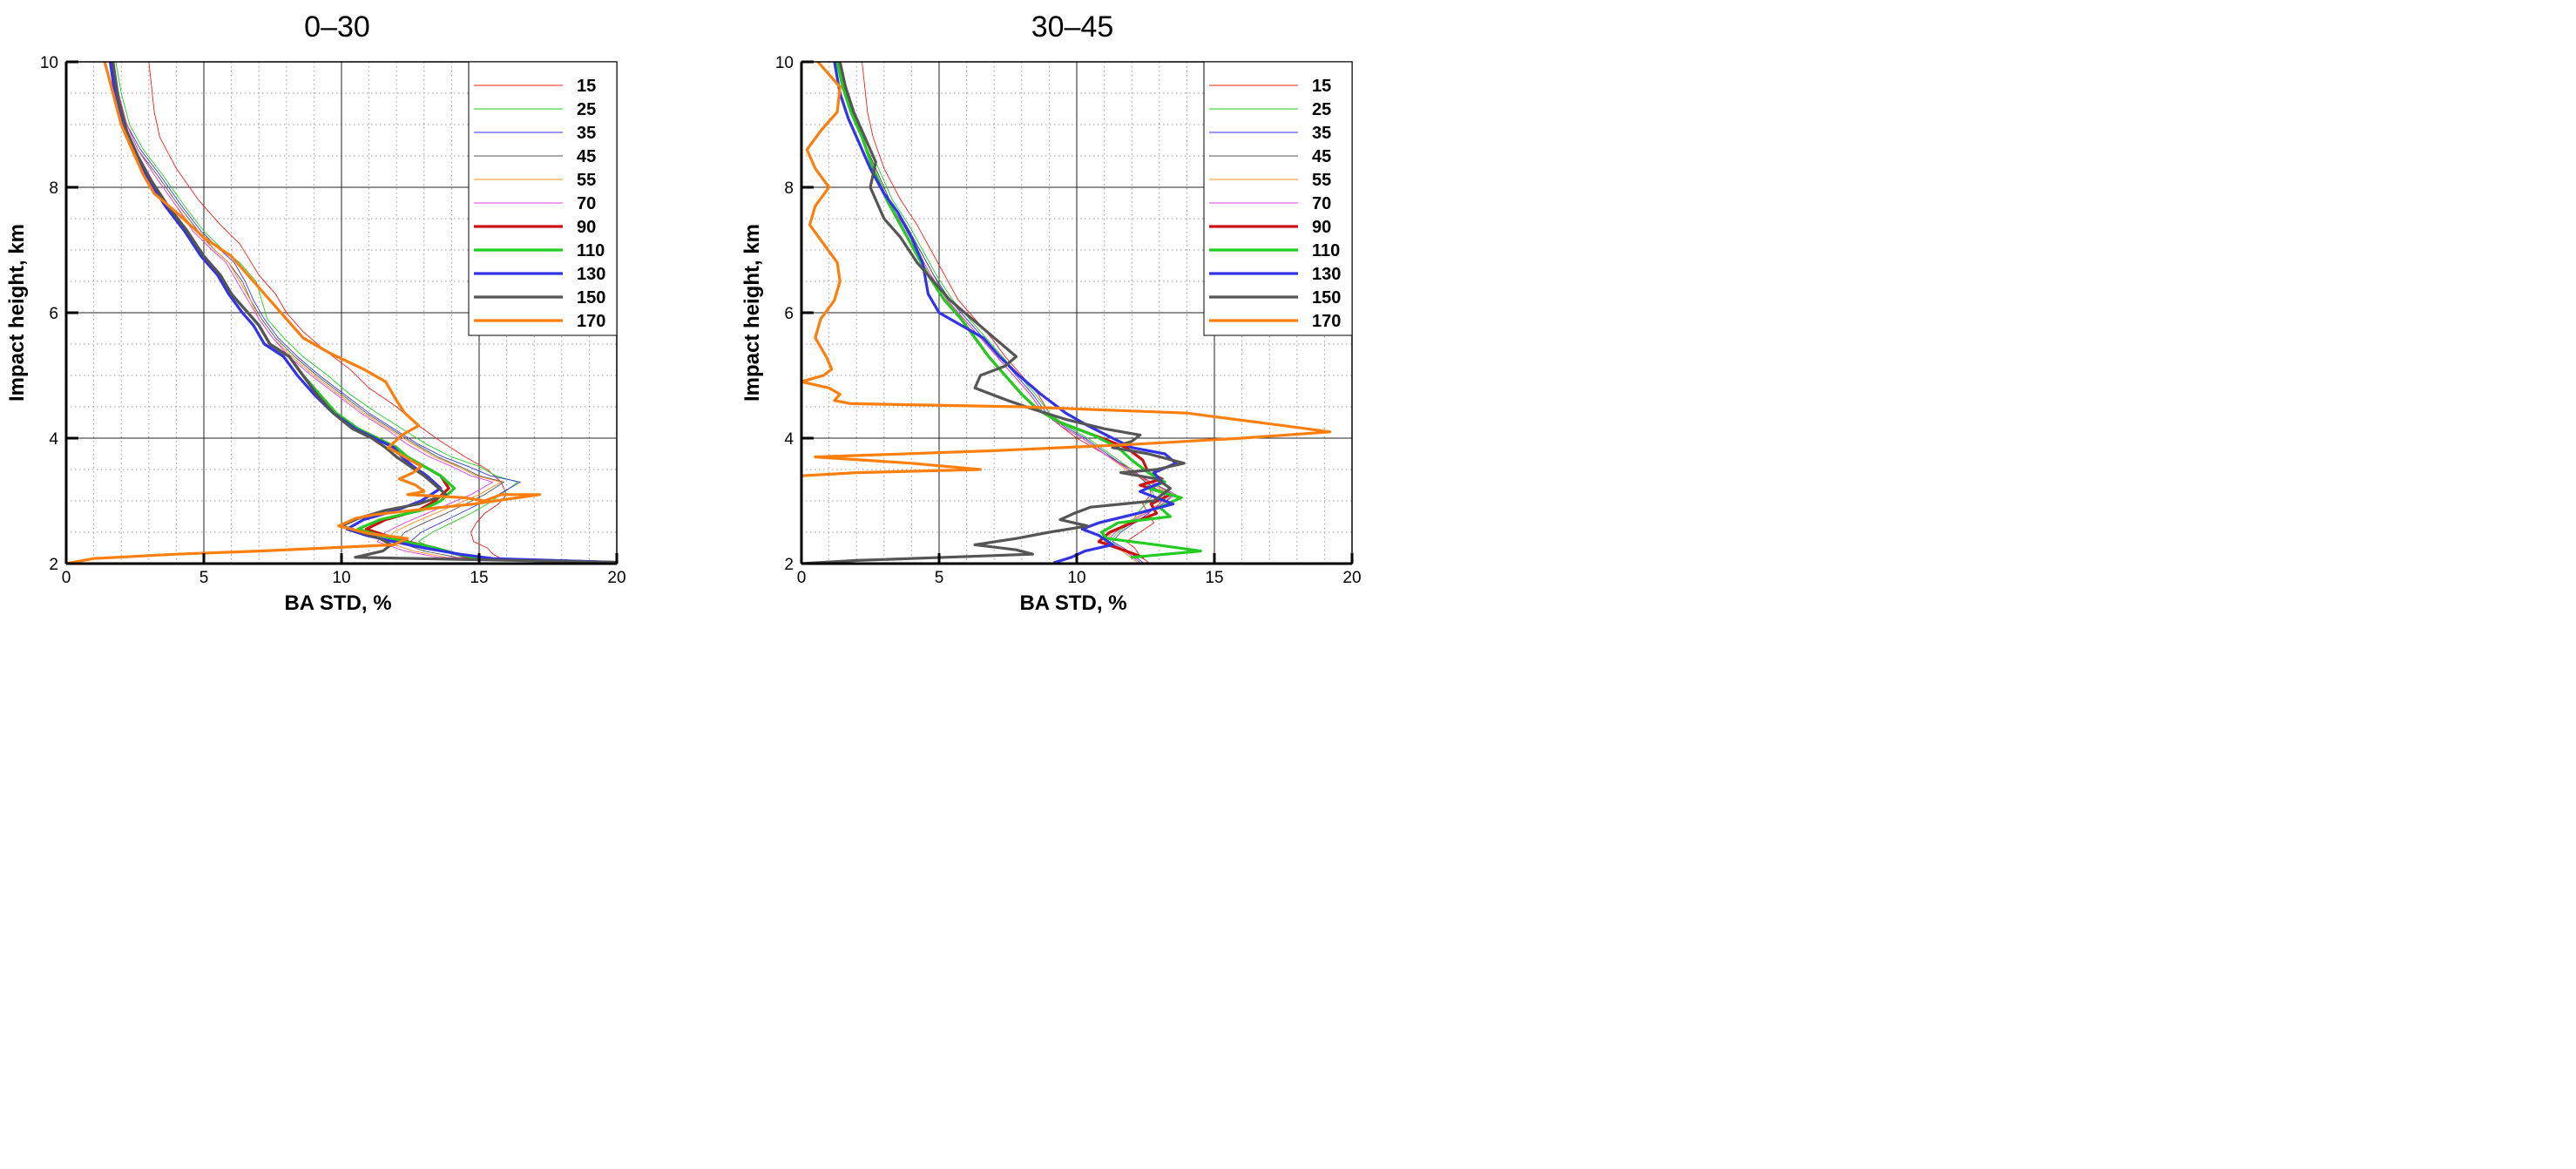  Describe the element at coordinates (1072, 27) in the screenshot. I see `chart-title: 30–45` at that location.